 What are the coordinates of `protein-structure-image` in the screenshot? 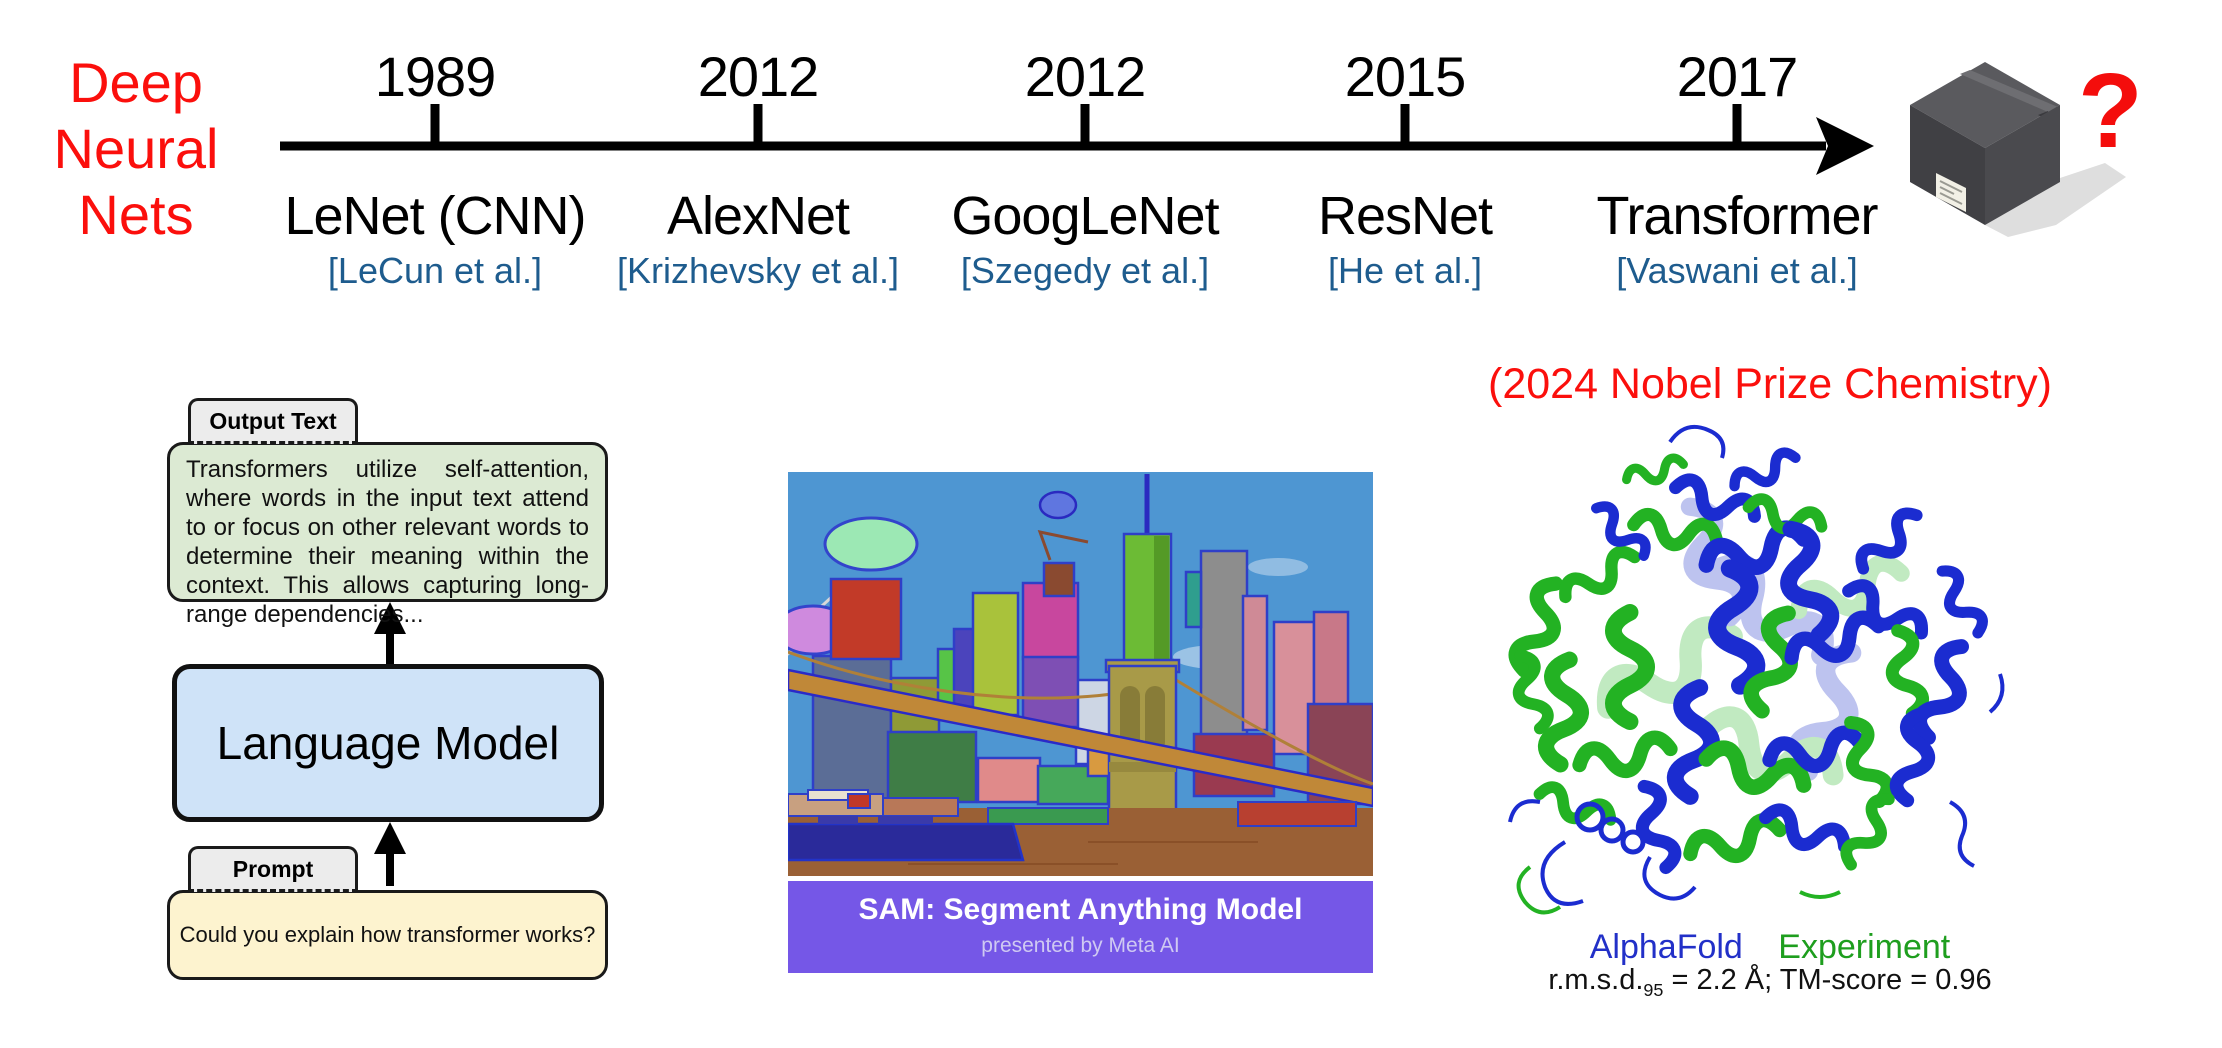 It's located at (1737, 670).